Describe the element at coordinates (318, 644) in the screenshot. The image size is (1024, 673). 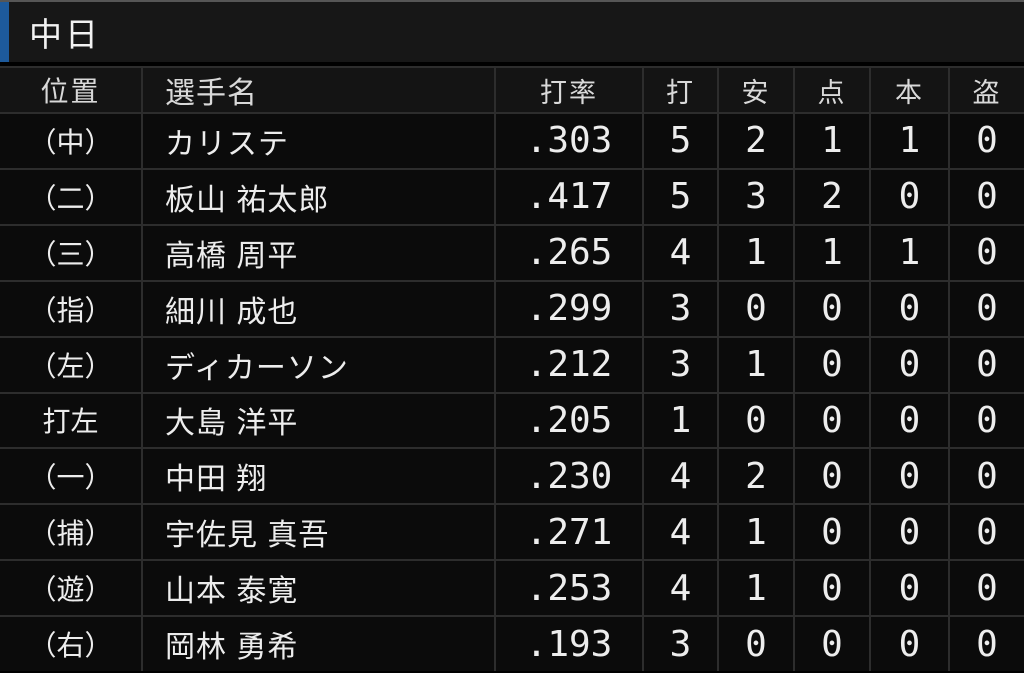
I see `player-cell: 岡林 勇希` at that location.